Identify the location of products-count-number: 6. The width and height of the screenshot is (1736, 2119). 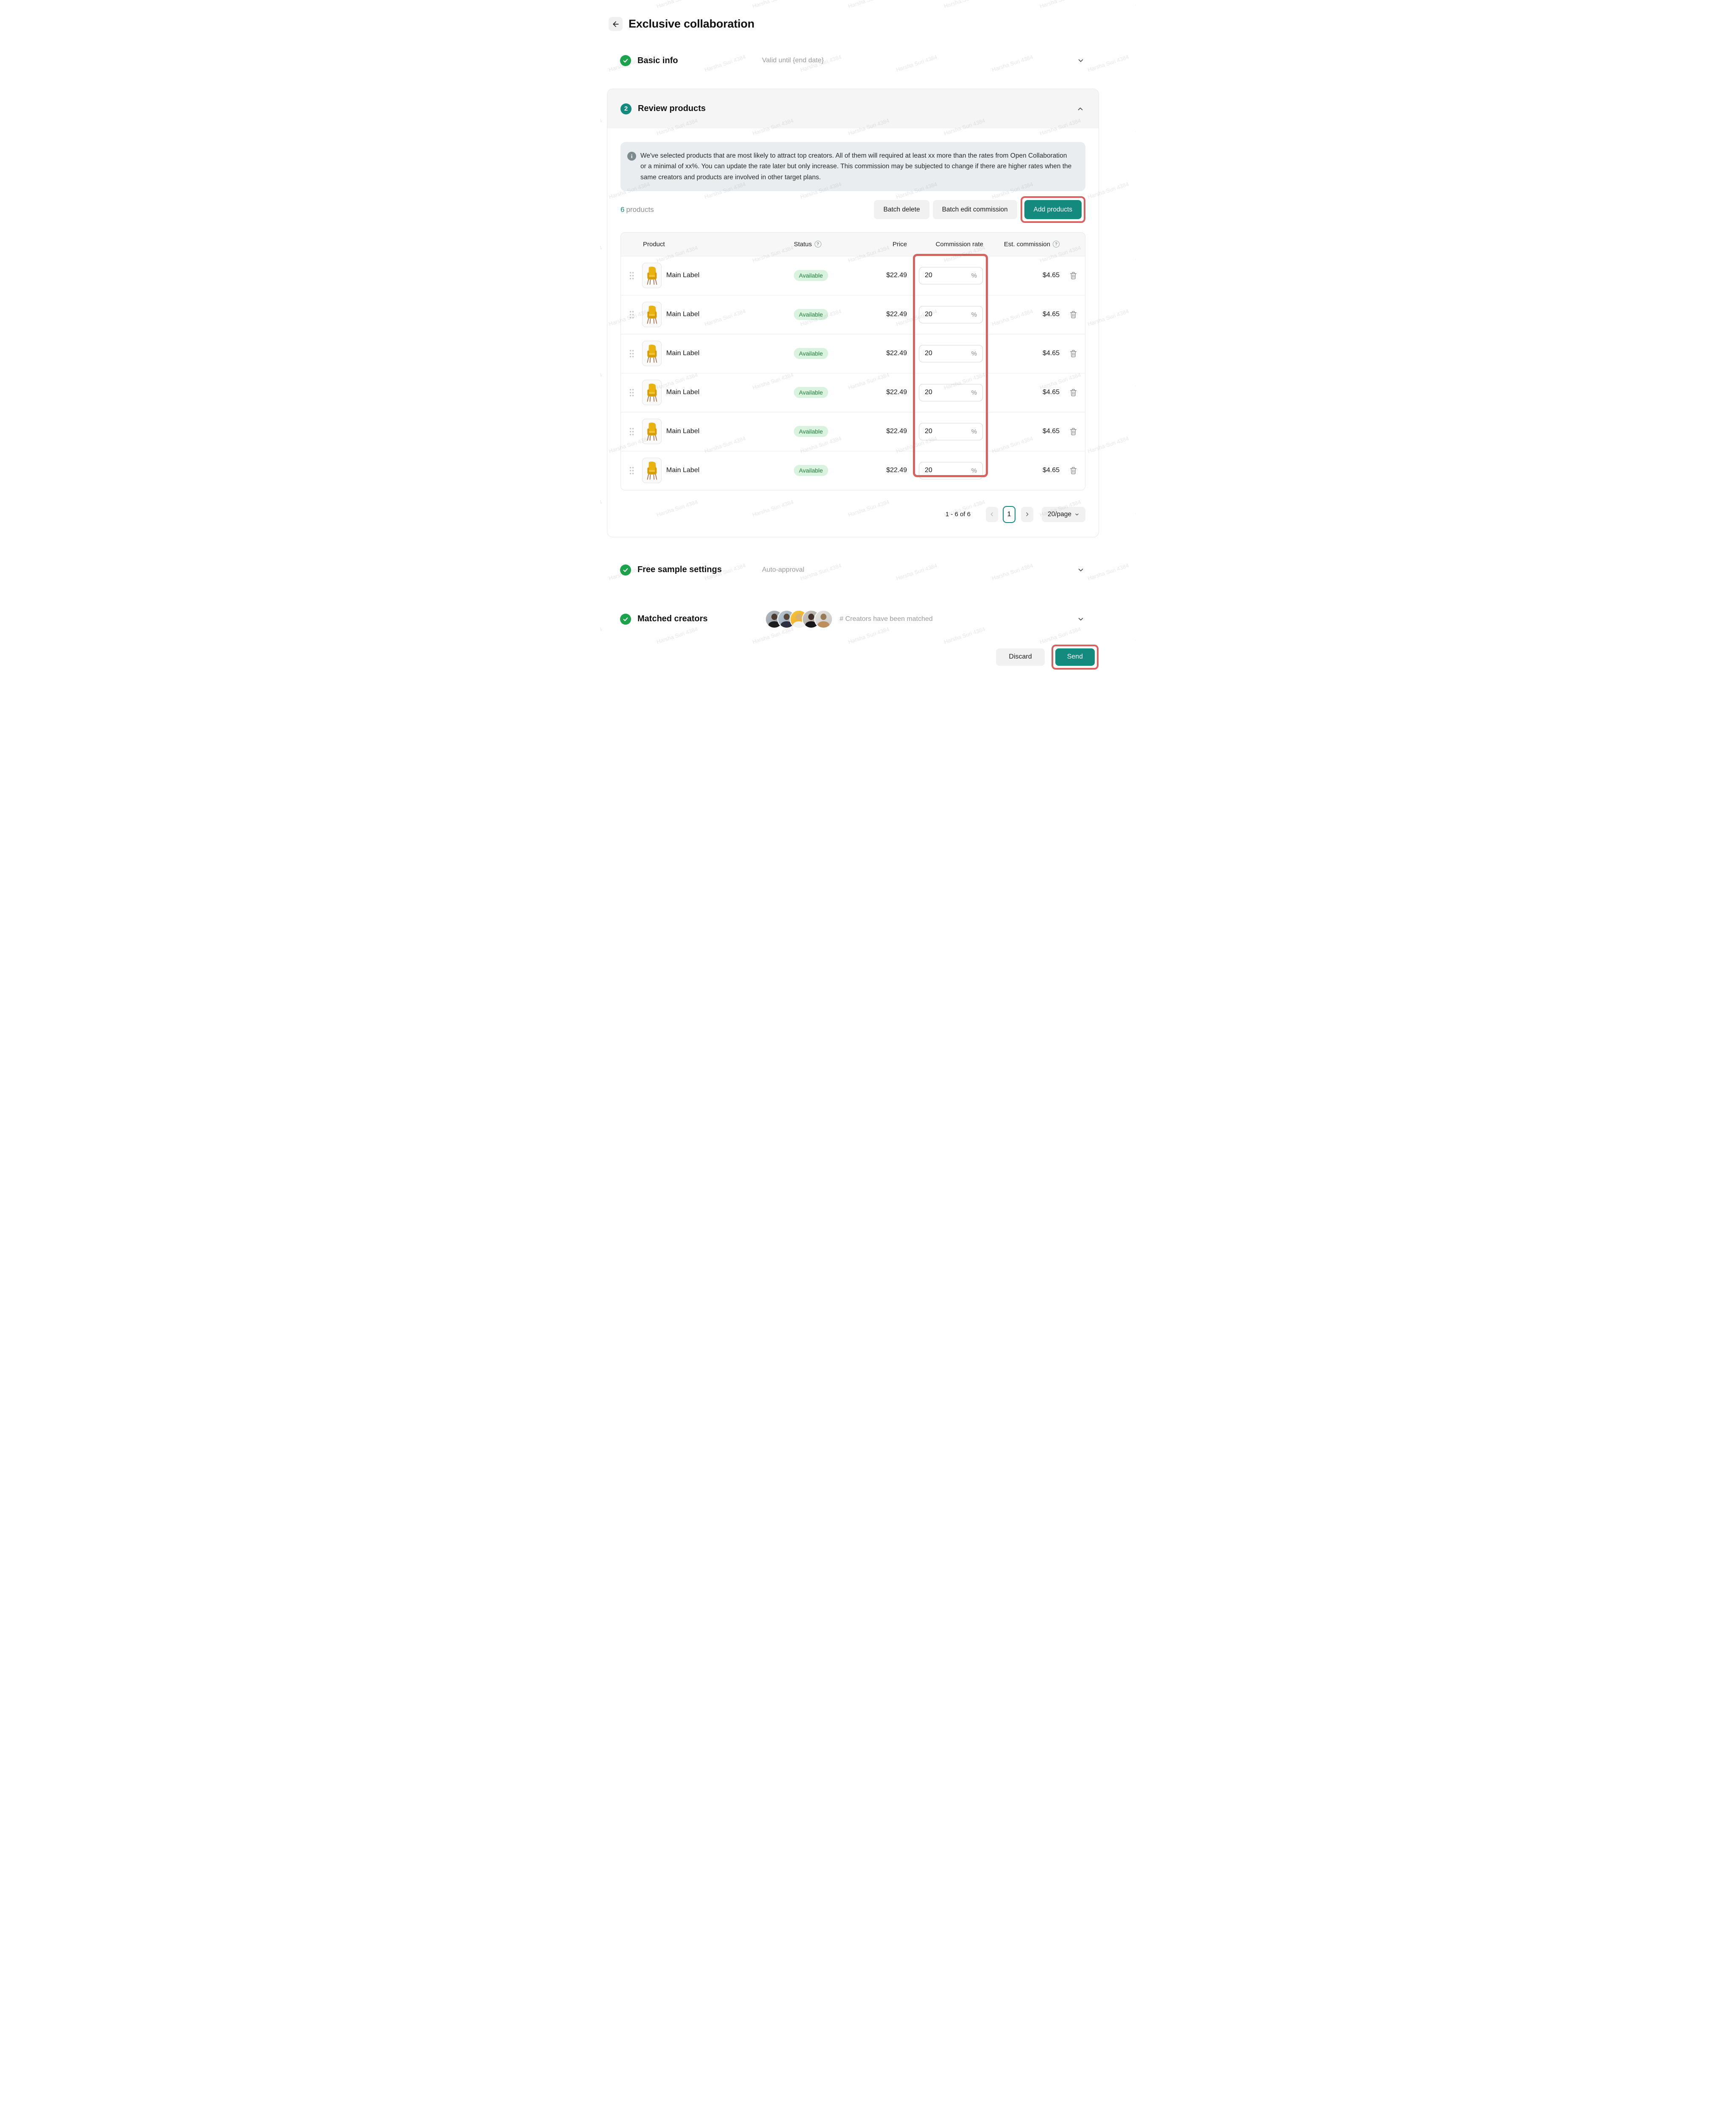
(622, 210).